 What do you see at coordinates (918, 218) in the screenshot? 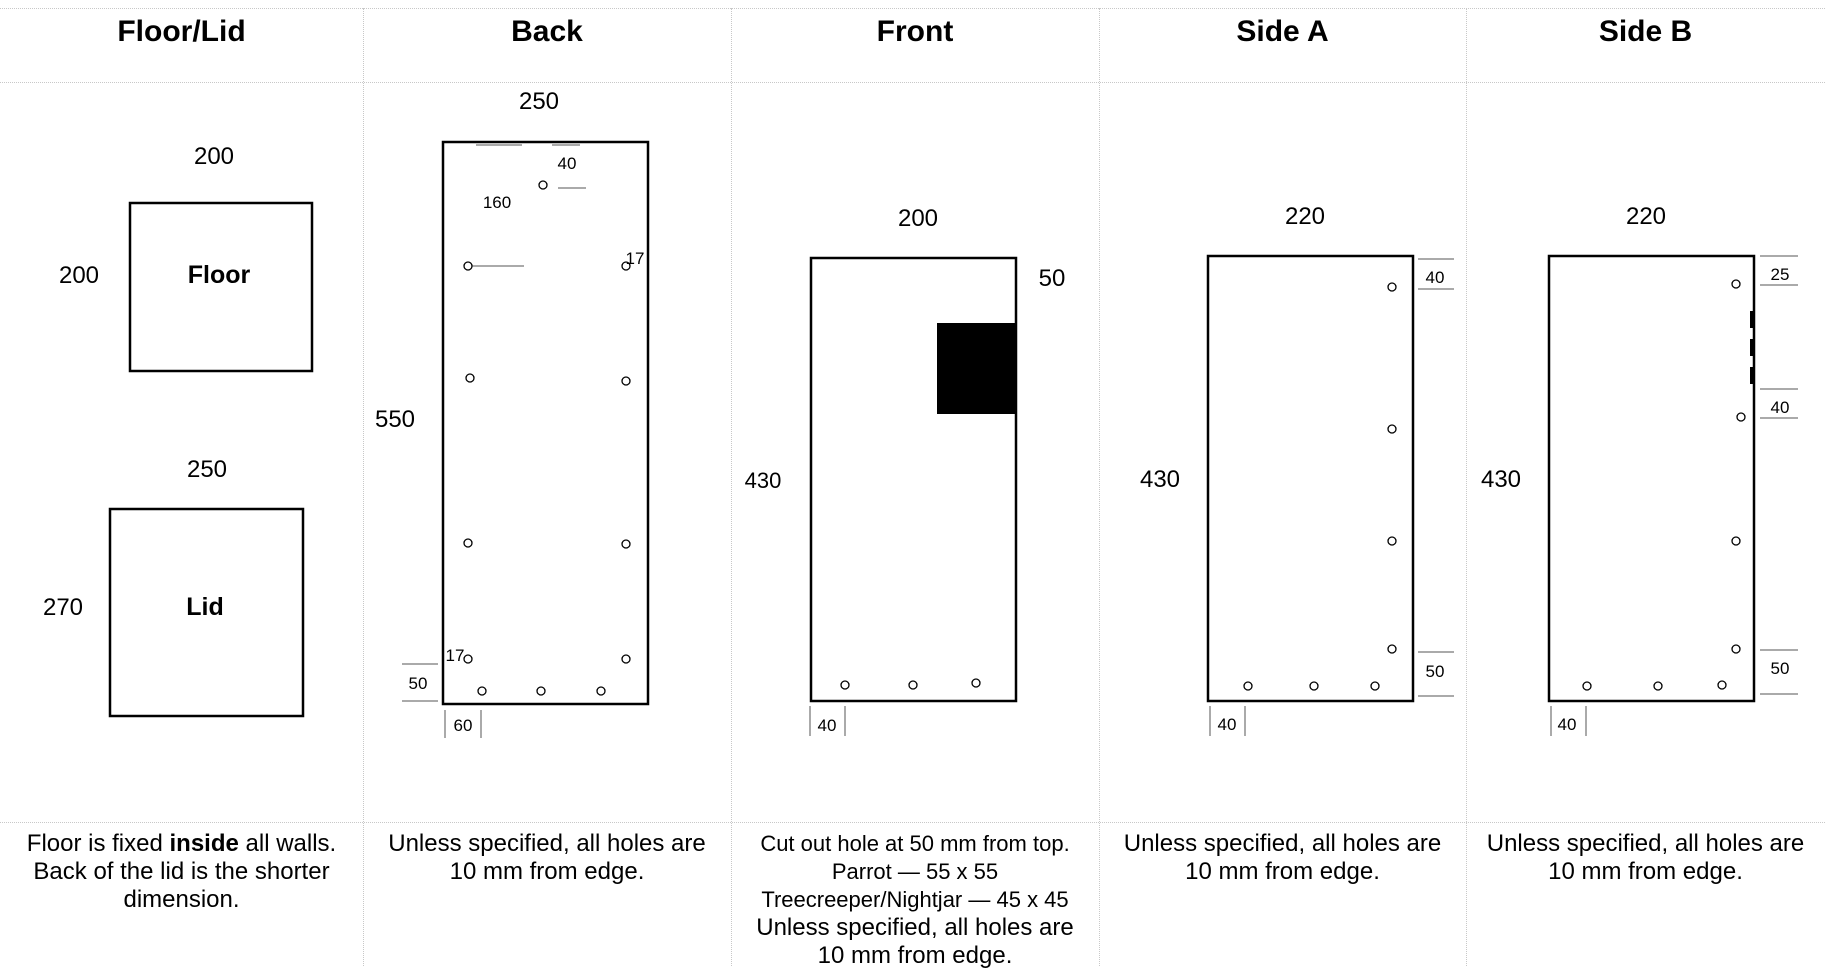
I see `front-width-label: 200` at bounding box center [918, 218].